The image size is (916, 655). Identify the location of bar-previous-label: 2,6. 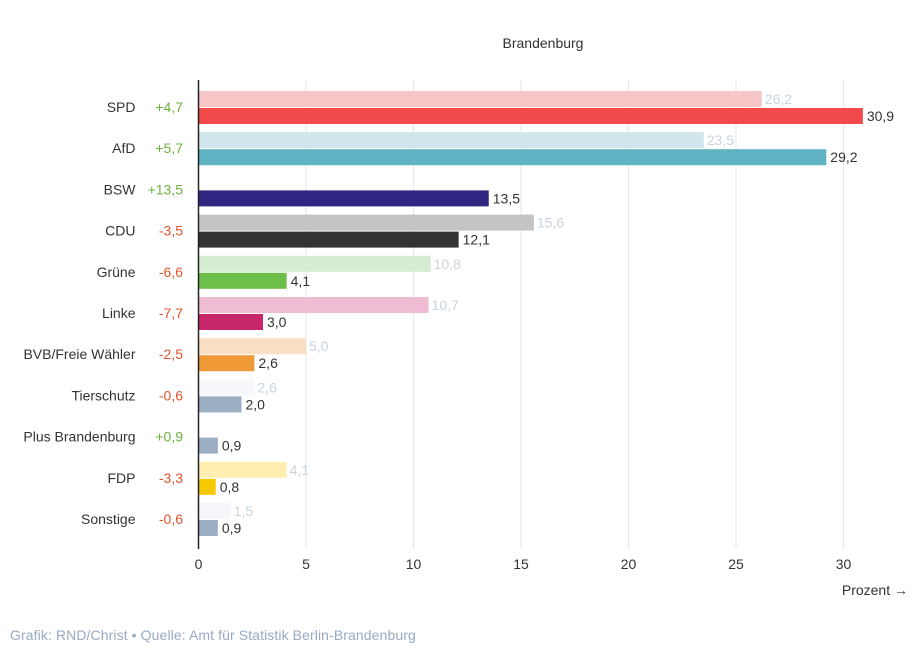
(267, 387).